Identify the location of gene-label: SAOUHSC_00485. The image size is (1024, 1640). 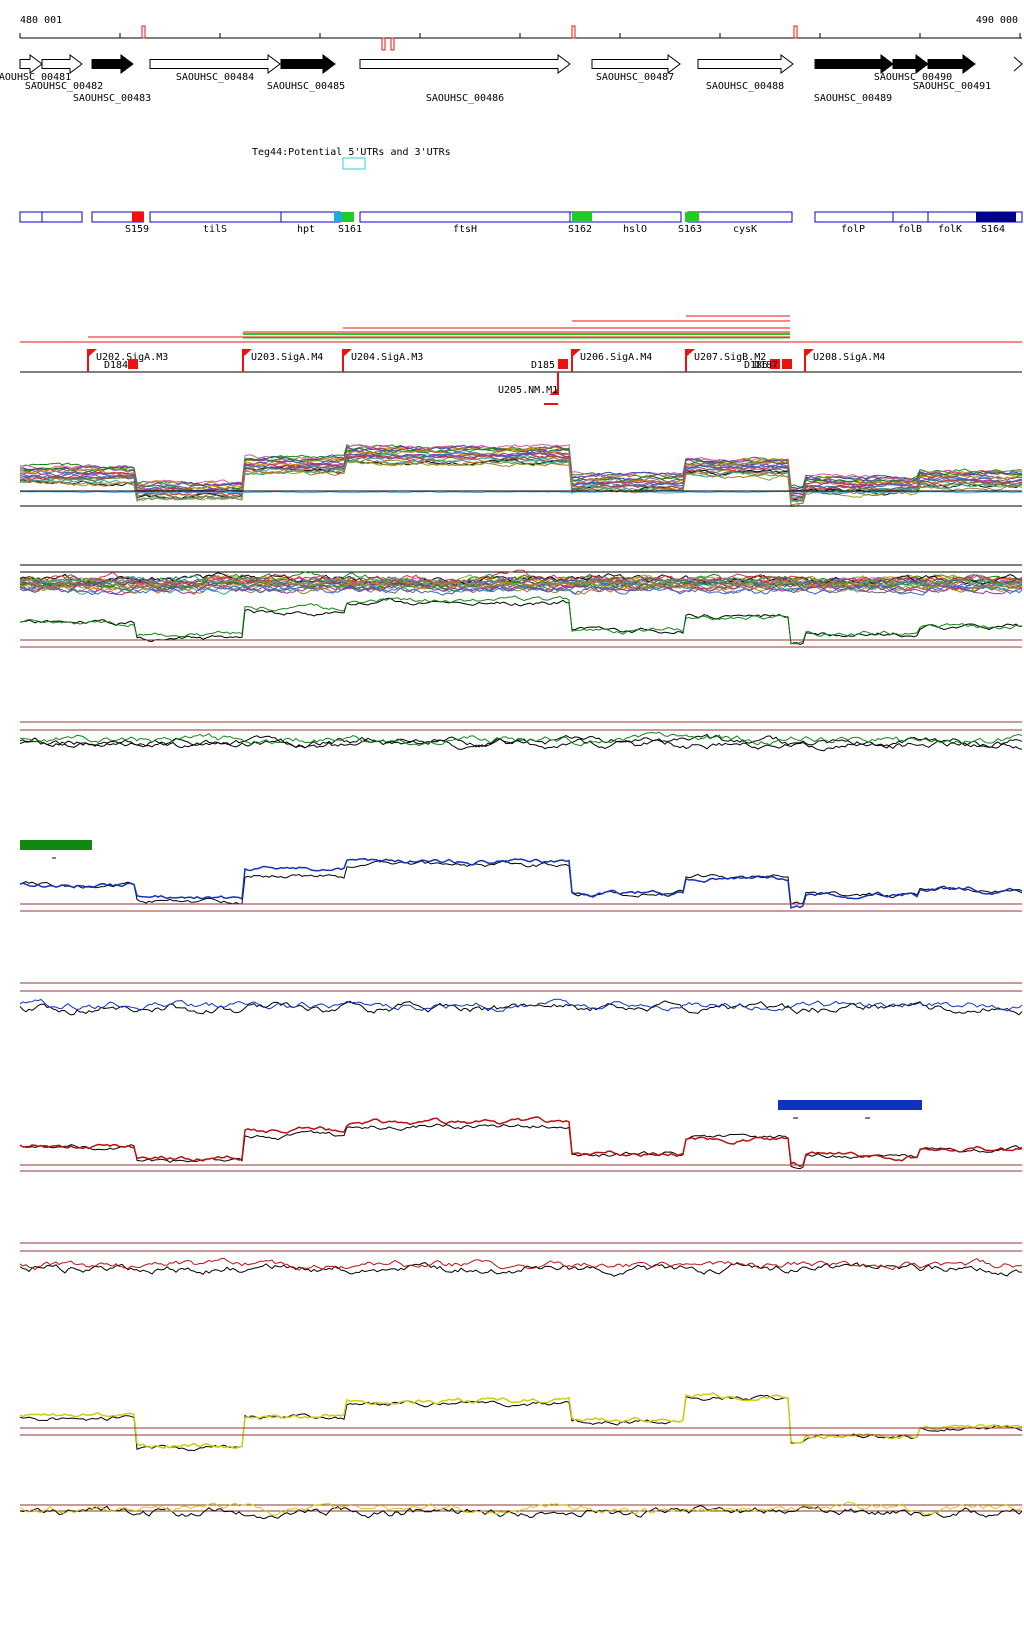
(306, 86).